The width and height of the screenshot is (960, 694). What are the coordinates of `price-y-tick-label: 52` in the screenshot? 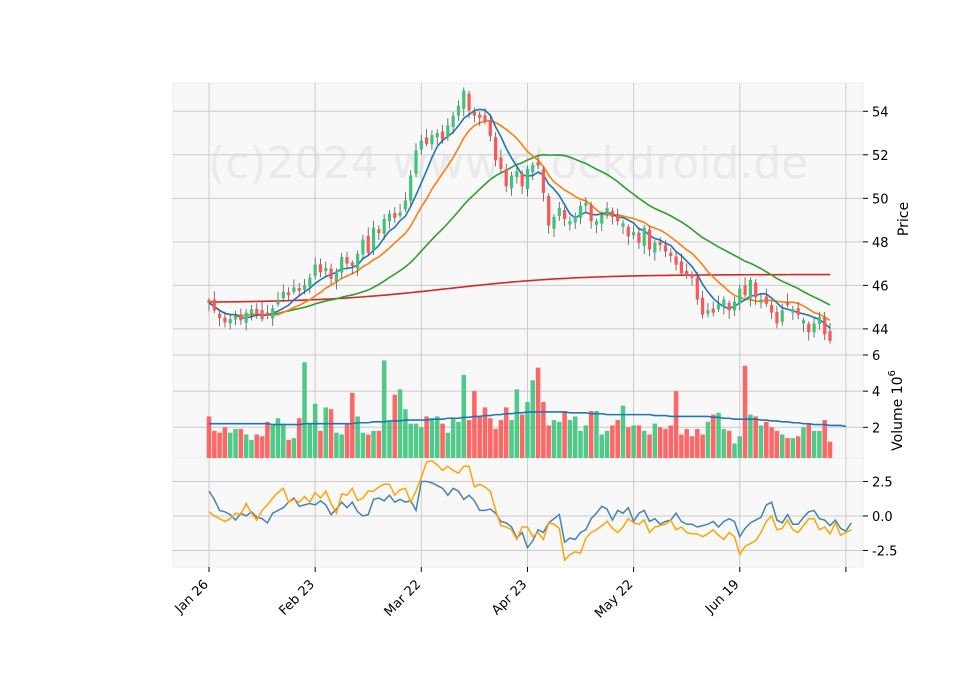 It's located at (880, 156).